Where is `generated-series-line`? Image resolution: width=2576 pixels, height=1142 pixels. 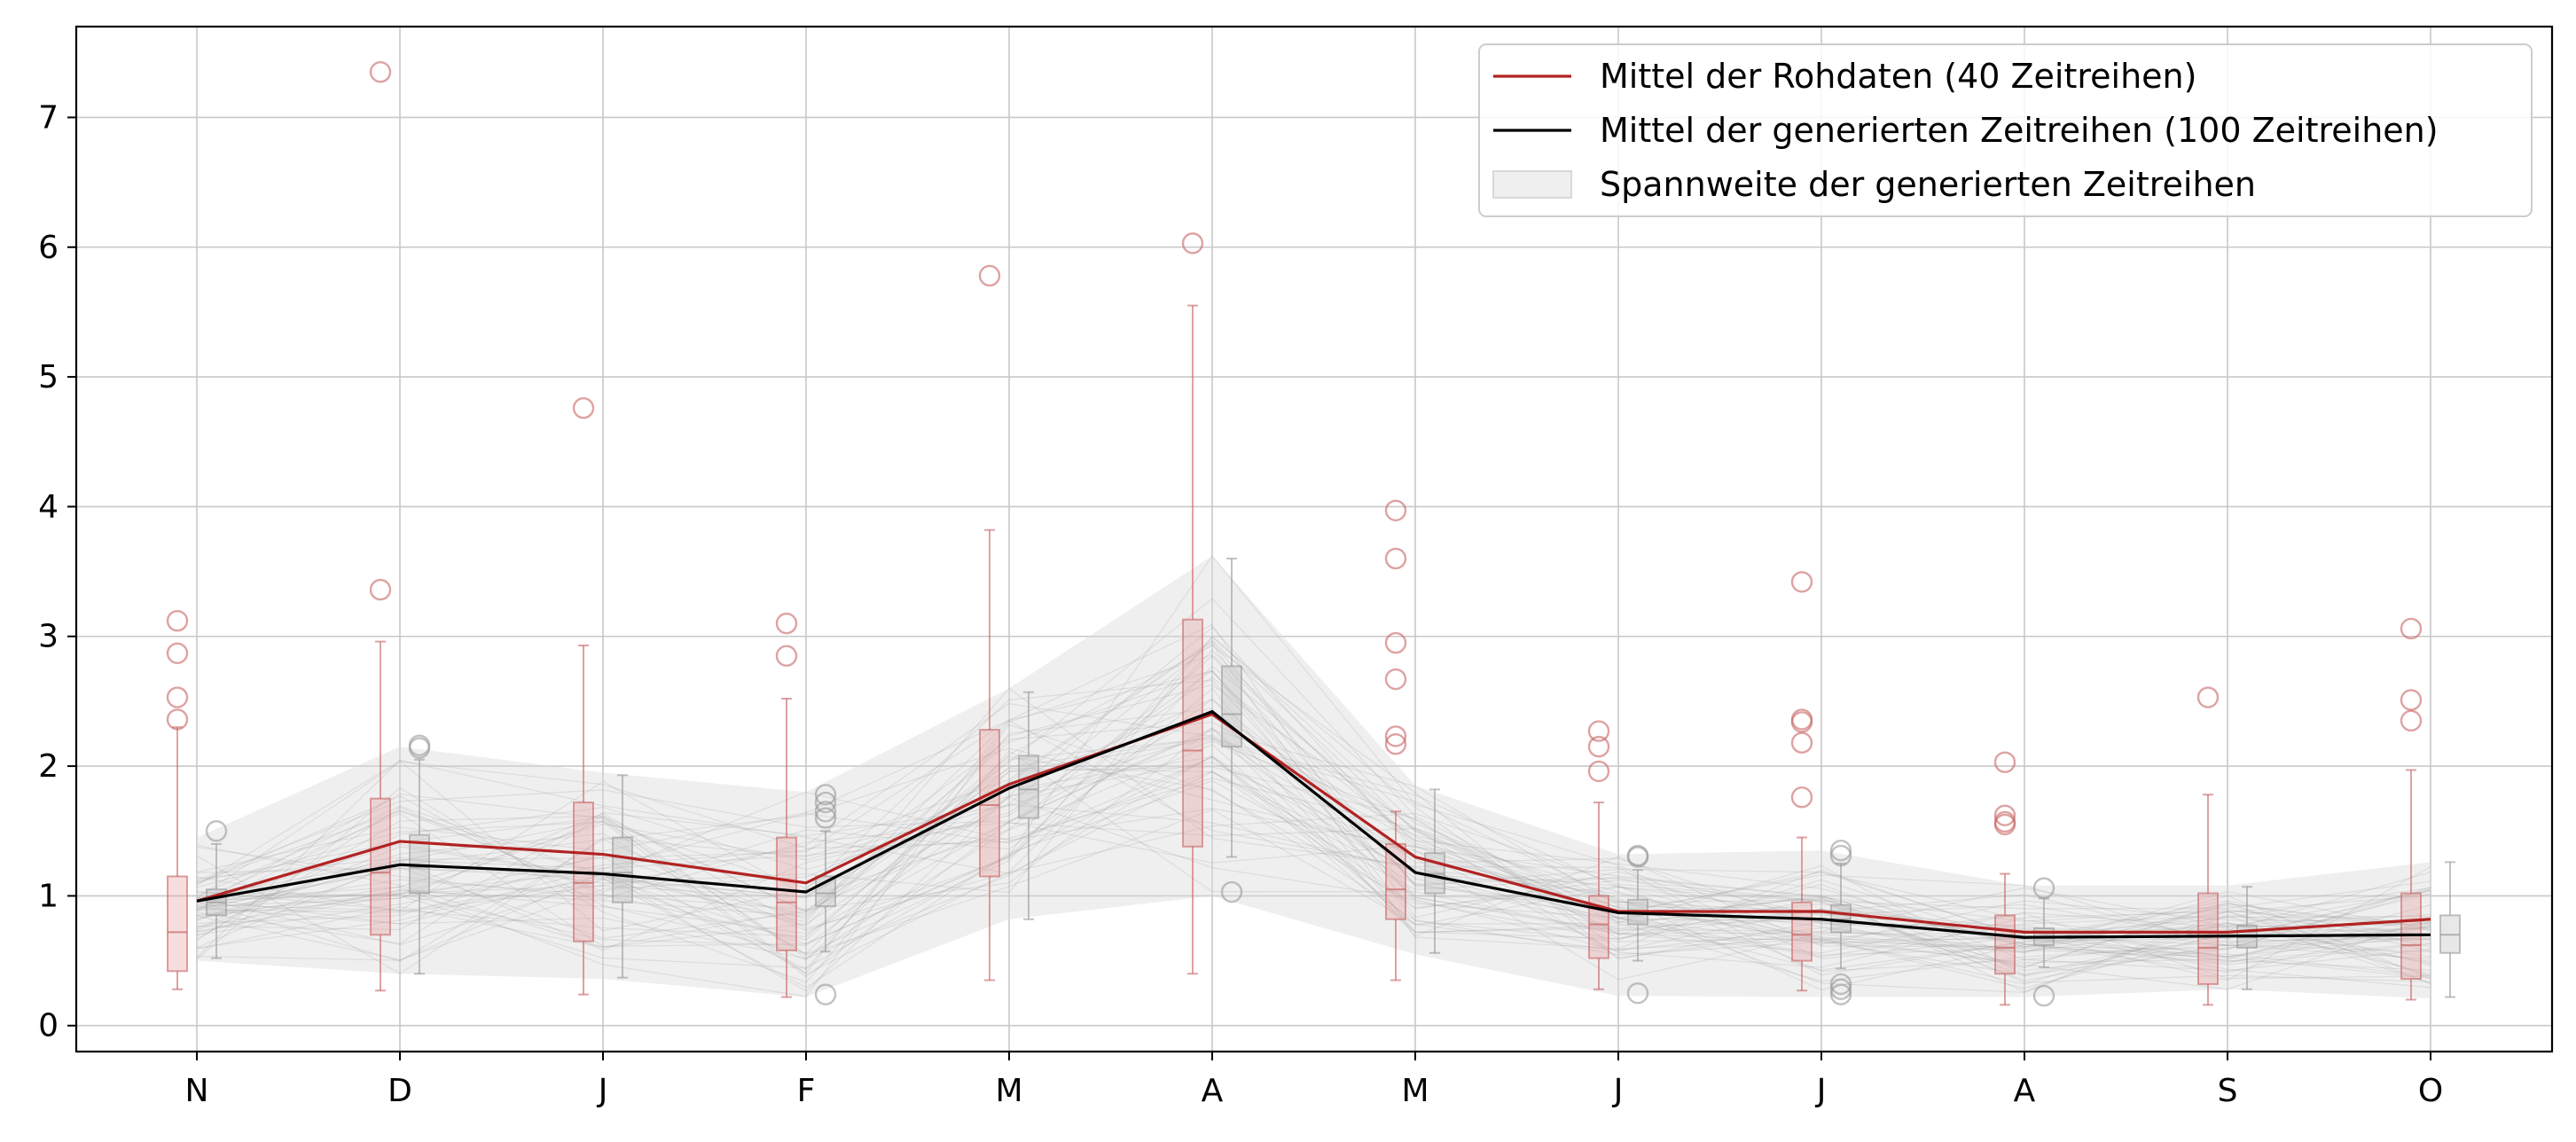
generated-series-line is located at coordinates (1313, 888).